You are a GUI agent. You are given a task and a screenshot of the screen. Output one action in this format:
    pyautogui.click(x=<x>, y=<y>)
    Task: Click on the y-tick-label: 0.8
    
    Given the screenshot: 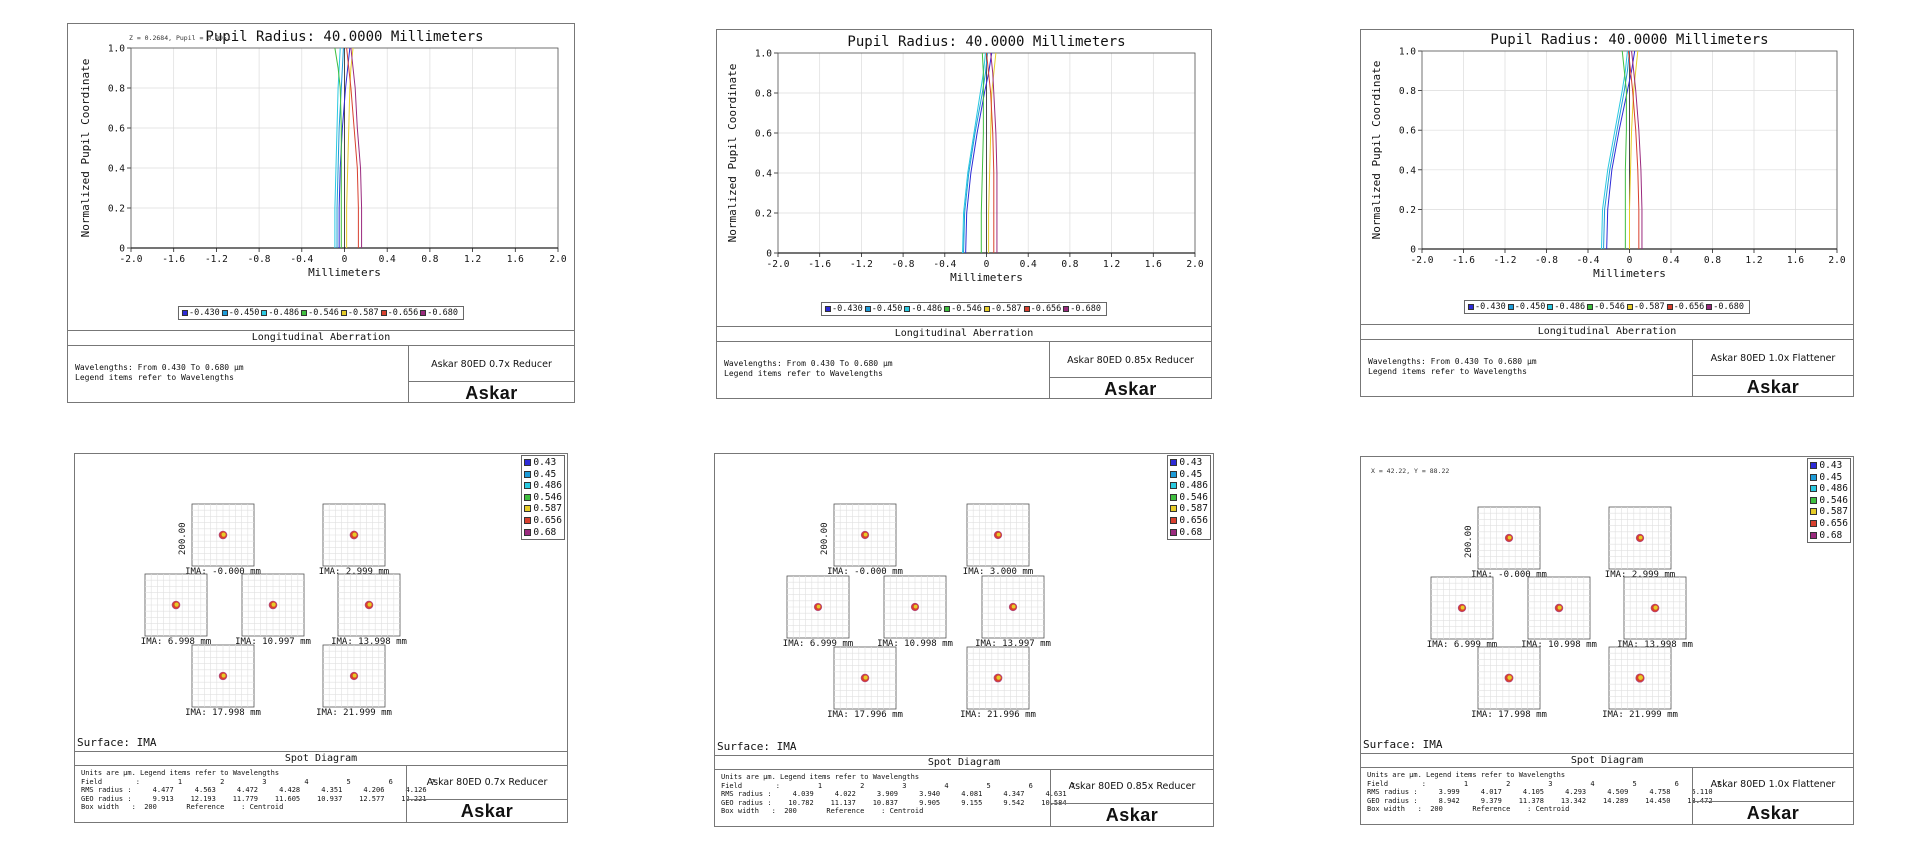 What is the action you would take?
    pyautogui.click(x=763, y=94)
    